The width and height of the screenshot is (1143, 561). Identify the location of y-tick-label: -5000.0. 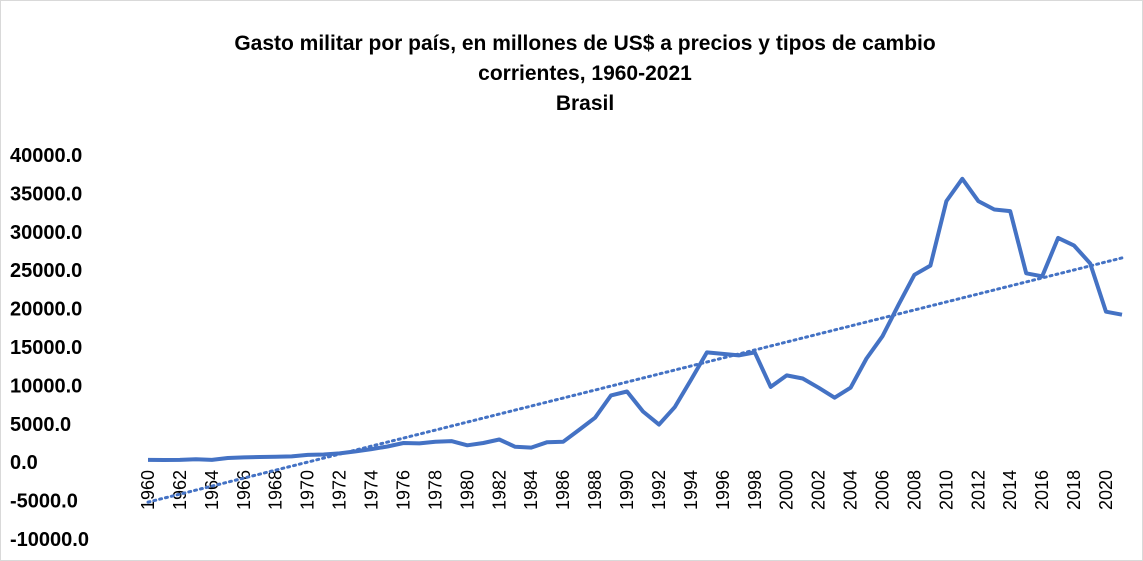
(44, 502).